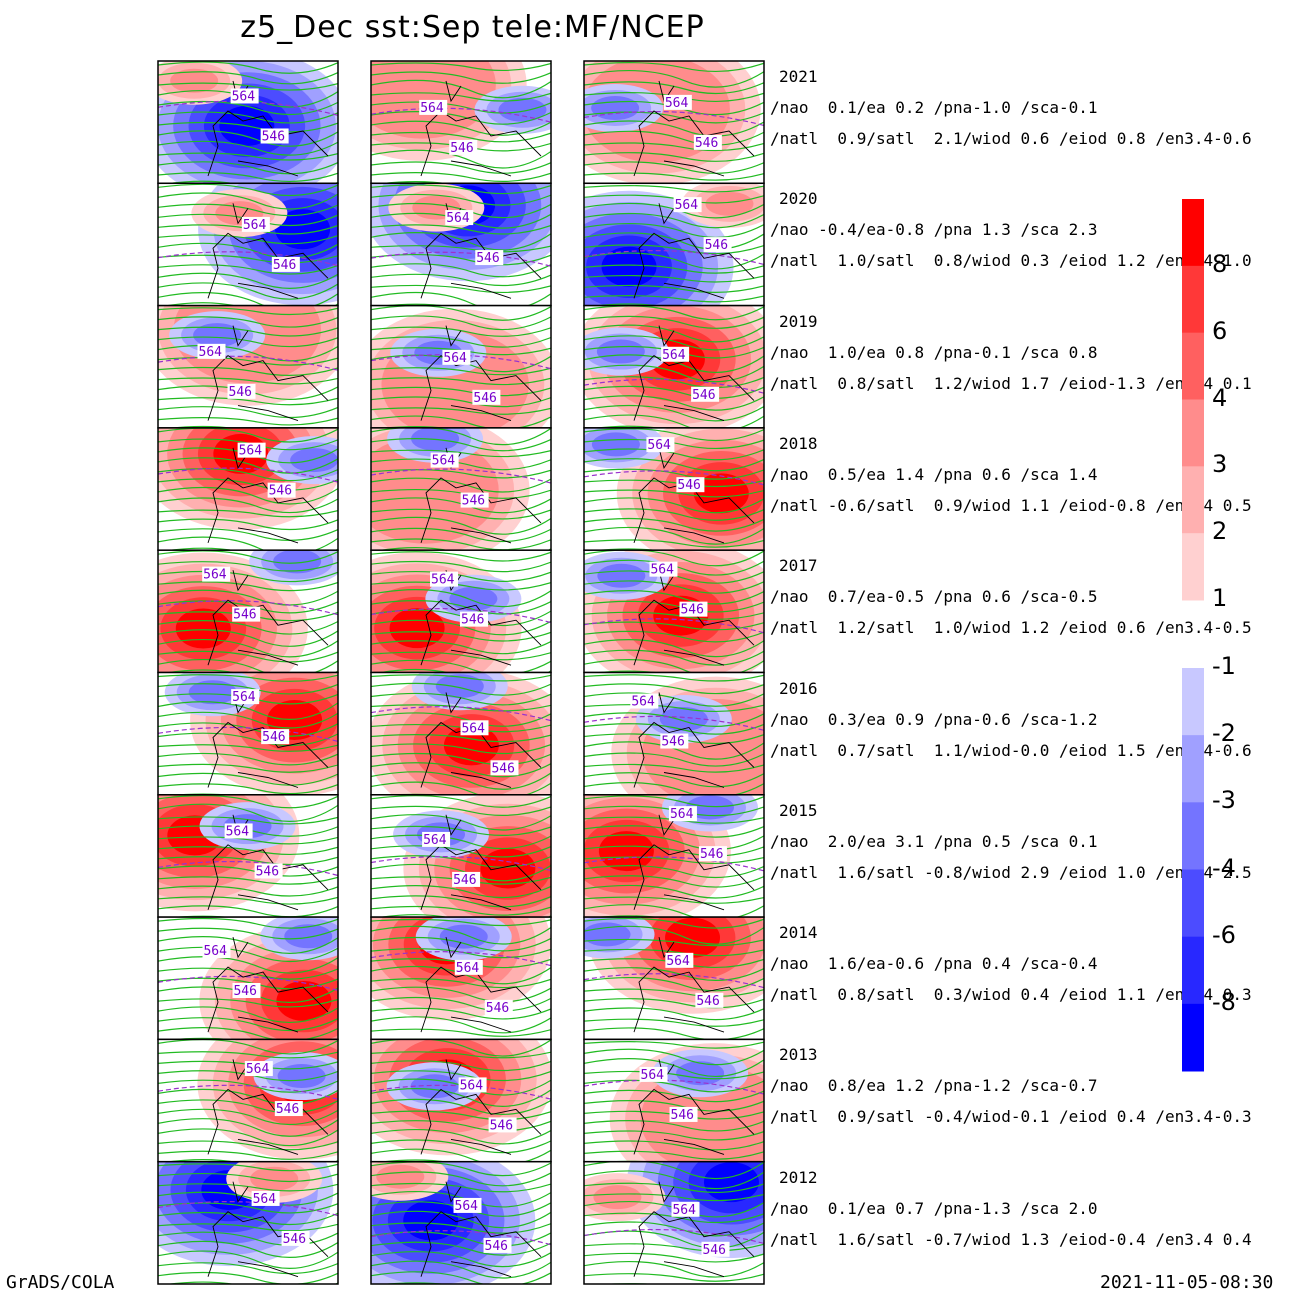 This screenshot has width=1300, height=1300. I want to click on chart-title: z5_Dec sst:Sep tele:MF/NCEP, so click(472, 27).